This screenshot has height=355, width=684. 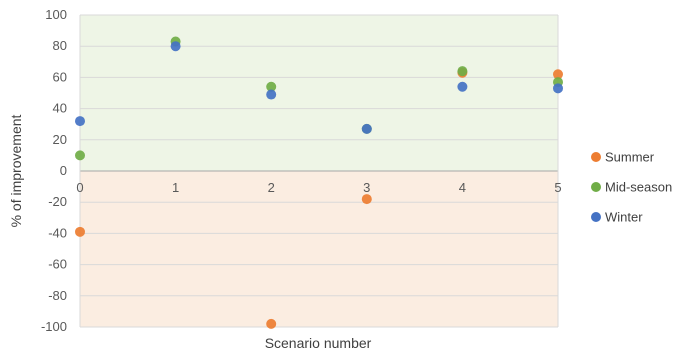 I want to click on y-tick-label: -100, so click(x=54, y=326).